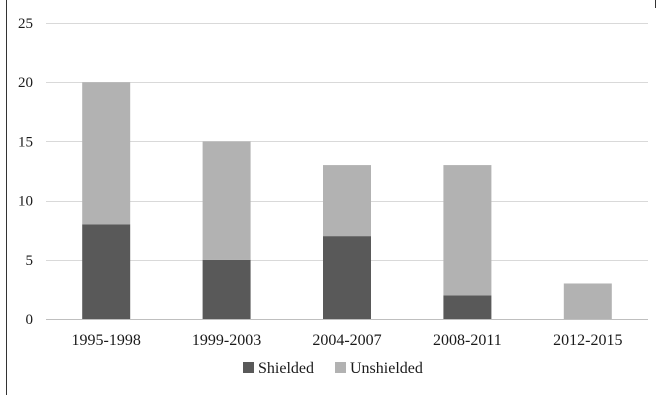 The width and height of the screenshot is (658, 400). Describe the element at coordinates (286, 368) in the screenshot. I see `legend-label: Shielded` at that location.